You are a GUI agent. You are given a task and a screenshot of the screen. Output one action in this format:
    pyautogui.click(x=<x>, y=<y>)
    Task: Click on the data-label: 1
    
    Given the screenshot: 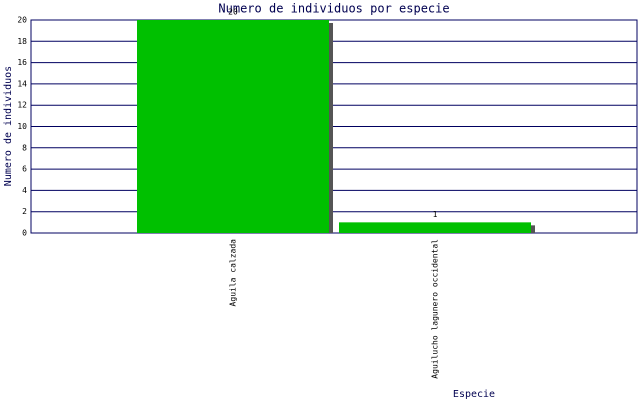 What is the action you would take?
    pyautogui.click(x=435, y=214)
    